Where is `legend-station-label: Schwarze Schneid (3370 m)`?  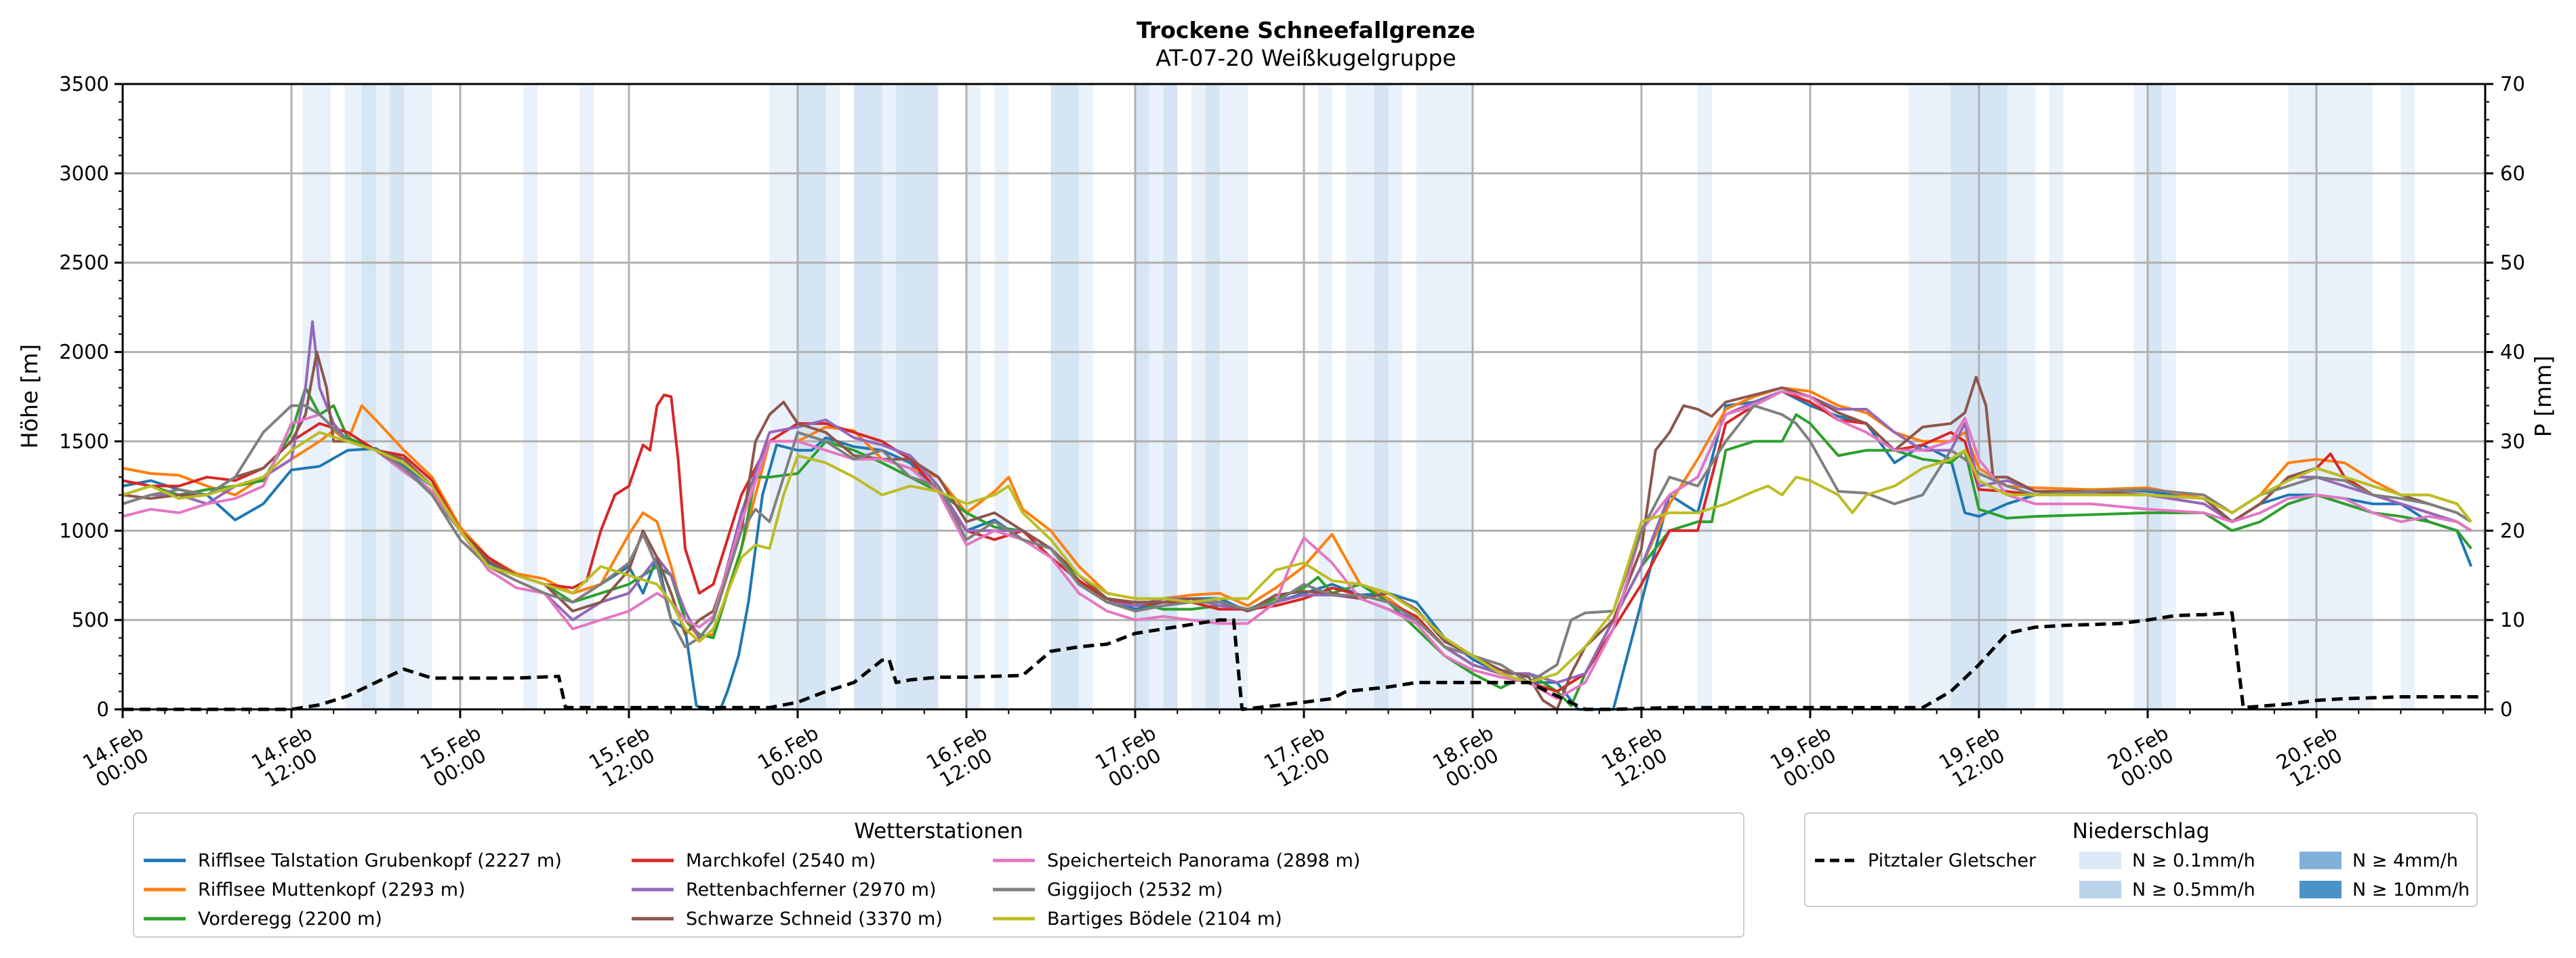 legend-station-label: Schwarze Schneid (3370 m) is located at coordinates (814, 919).